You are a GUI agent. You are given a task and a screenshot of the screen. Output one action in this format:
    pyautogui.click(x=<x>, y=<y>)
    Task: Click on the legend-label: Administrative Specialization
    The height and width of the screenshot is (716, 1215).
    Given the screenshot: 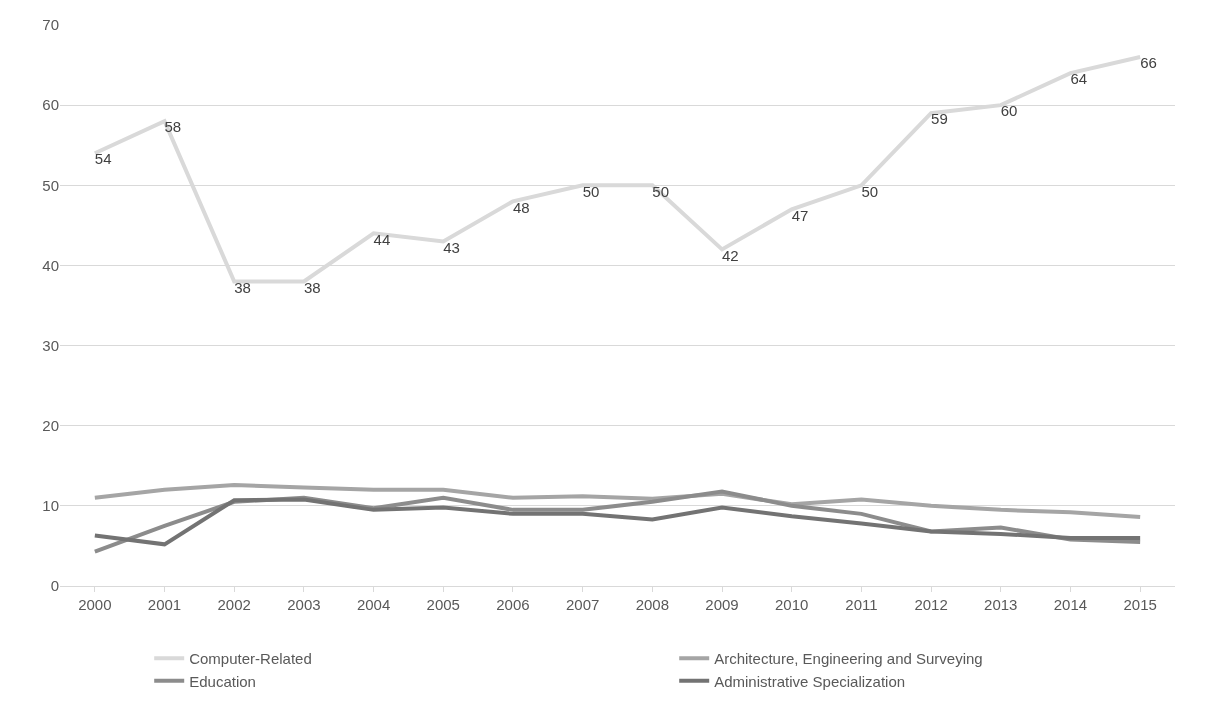 What is the action you would take?
    pyautogui.click(x=810, y=681)
    